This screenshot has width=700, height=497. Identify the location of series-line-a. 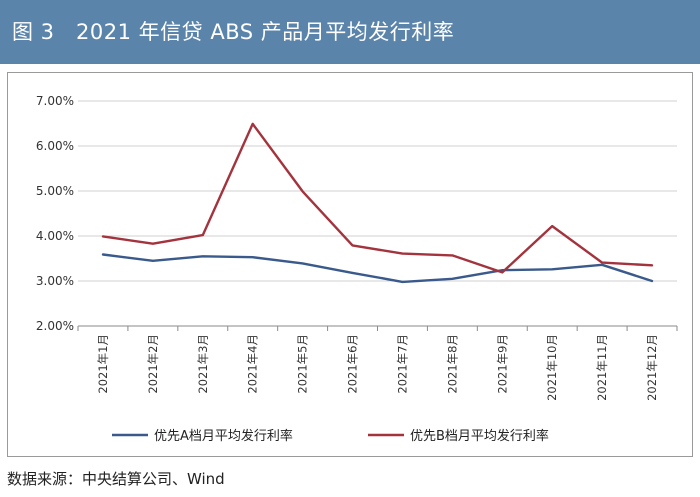
(377, 268).